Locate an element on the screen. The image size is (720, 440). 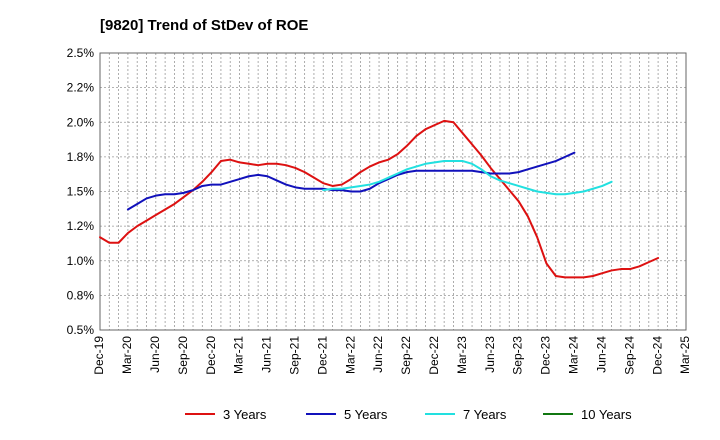
x-tick-label: Dec-19 is located at coordinates (99, 355).